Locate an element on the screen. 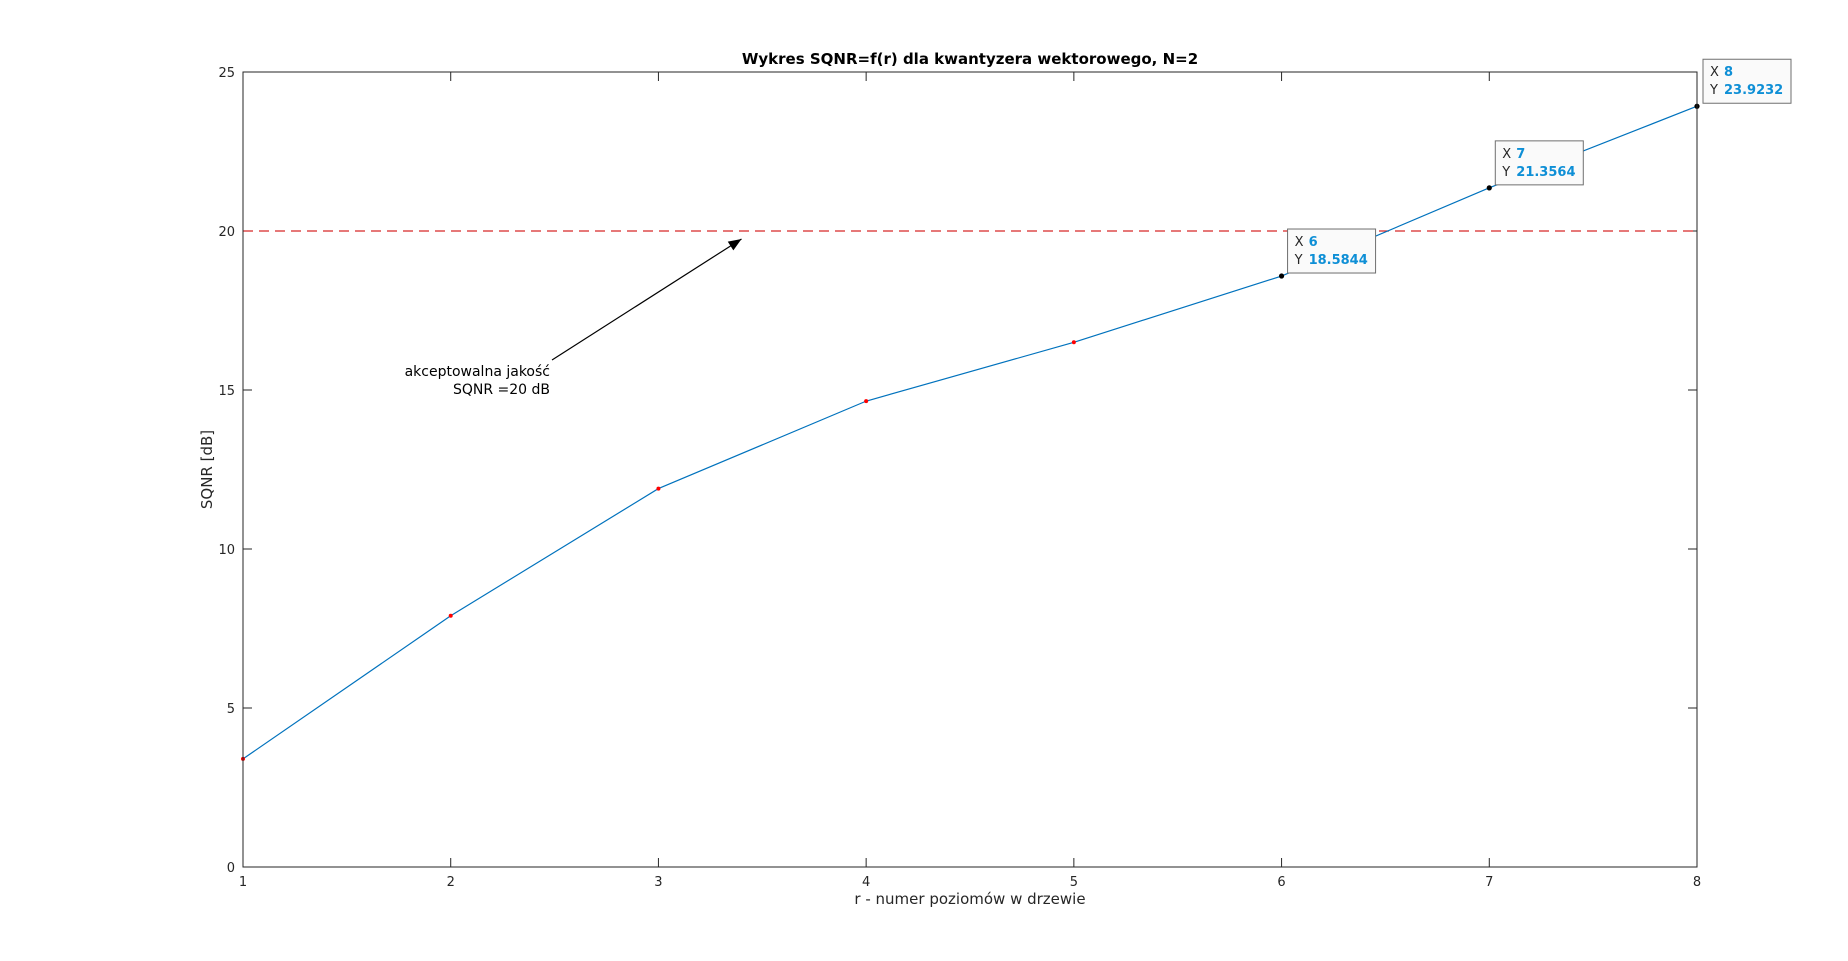 The height and width of the screenshot is (961, 1848). annotation-arrow-head is located at coordinates (734, 244).